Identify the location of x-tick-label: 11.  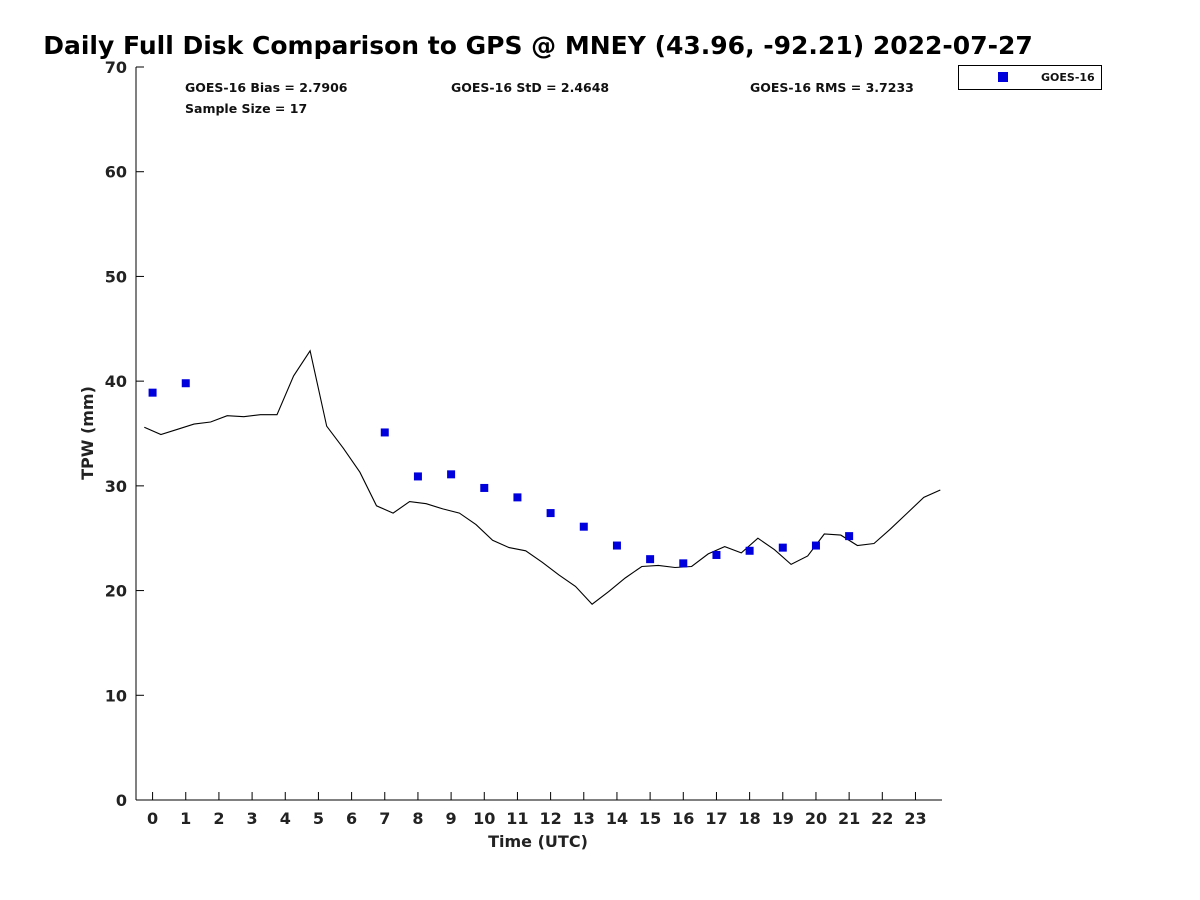
(517, 818).